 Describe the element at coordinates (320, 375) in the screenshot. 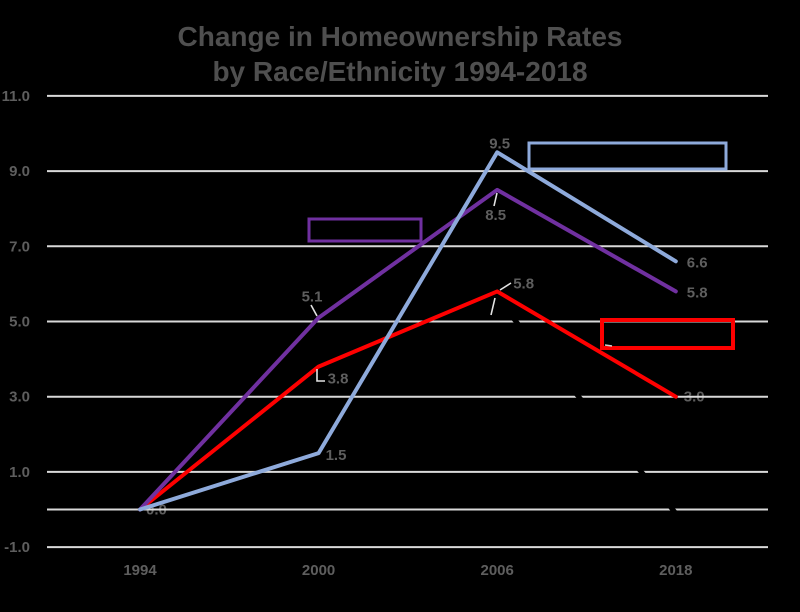

I see `leader-line-red-3.8` at that location.